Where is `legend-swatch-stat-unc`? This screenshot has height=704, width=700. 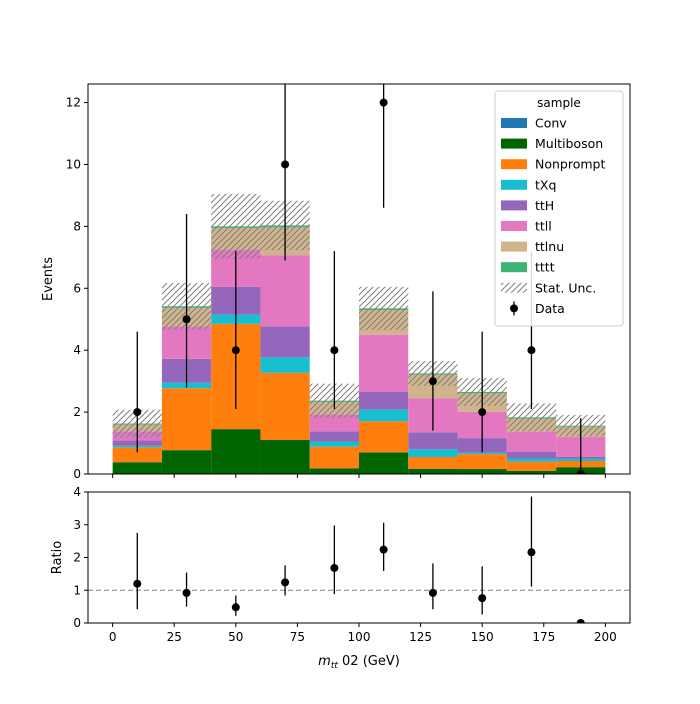 legend-swatch-stat-unc is located at coordinates (514, 287).